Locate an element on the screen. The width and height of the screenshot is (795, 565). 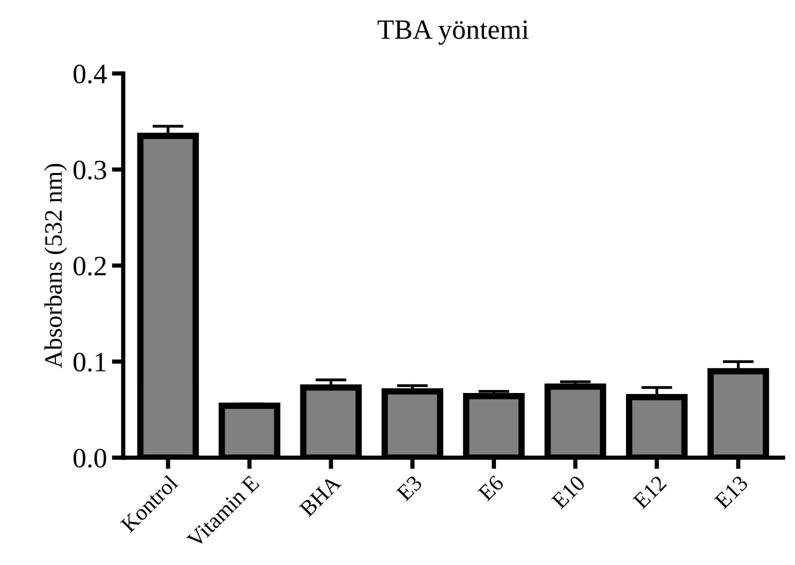
x-tick-label: E10 is located at coordinates (568, 492).